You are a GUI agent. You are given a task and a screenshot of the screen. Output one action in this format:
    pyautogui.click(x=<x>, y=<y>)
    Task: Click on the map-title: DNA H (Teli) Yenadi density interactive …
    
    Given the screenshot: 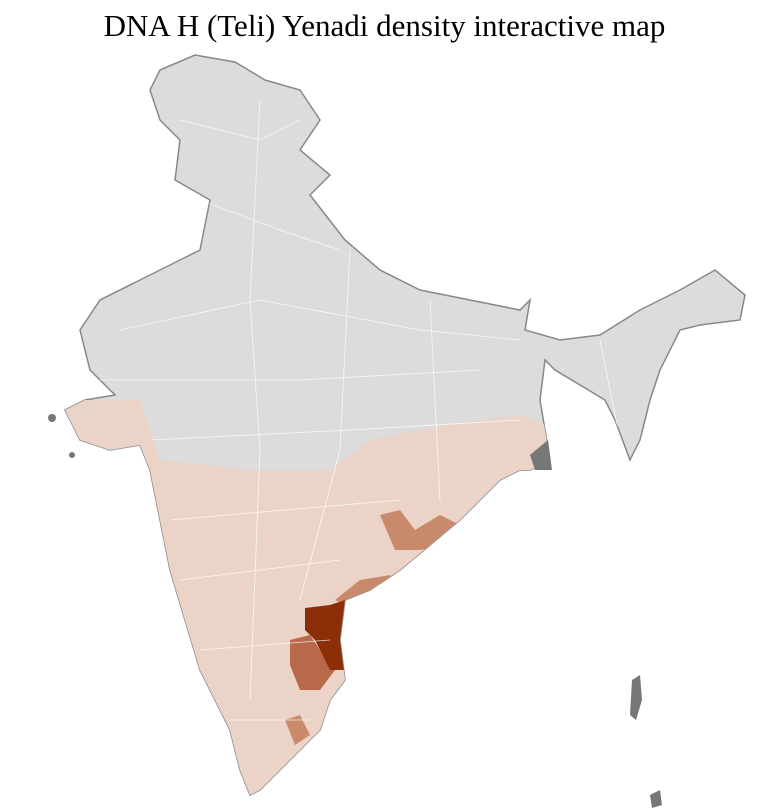 What is the action you would take?
    pyautogui.click(x=384, y=25)
    